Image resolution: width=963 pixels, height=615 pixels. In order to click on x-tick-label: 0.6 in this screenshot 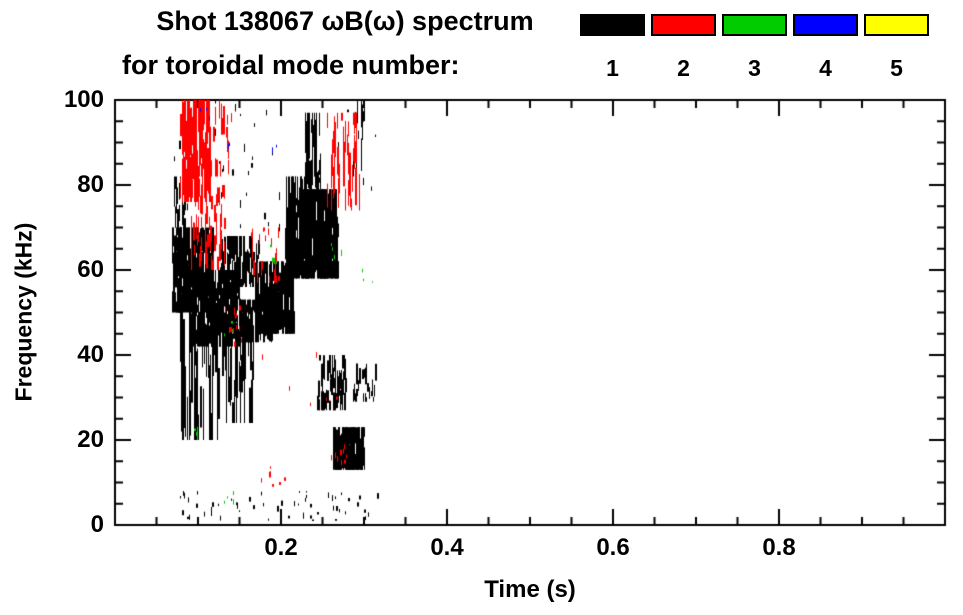, I will do `click(613, 547)`.